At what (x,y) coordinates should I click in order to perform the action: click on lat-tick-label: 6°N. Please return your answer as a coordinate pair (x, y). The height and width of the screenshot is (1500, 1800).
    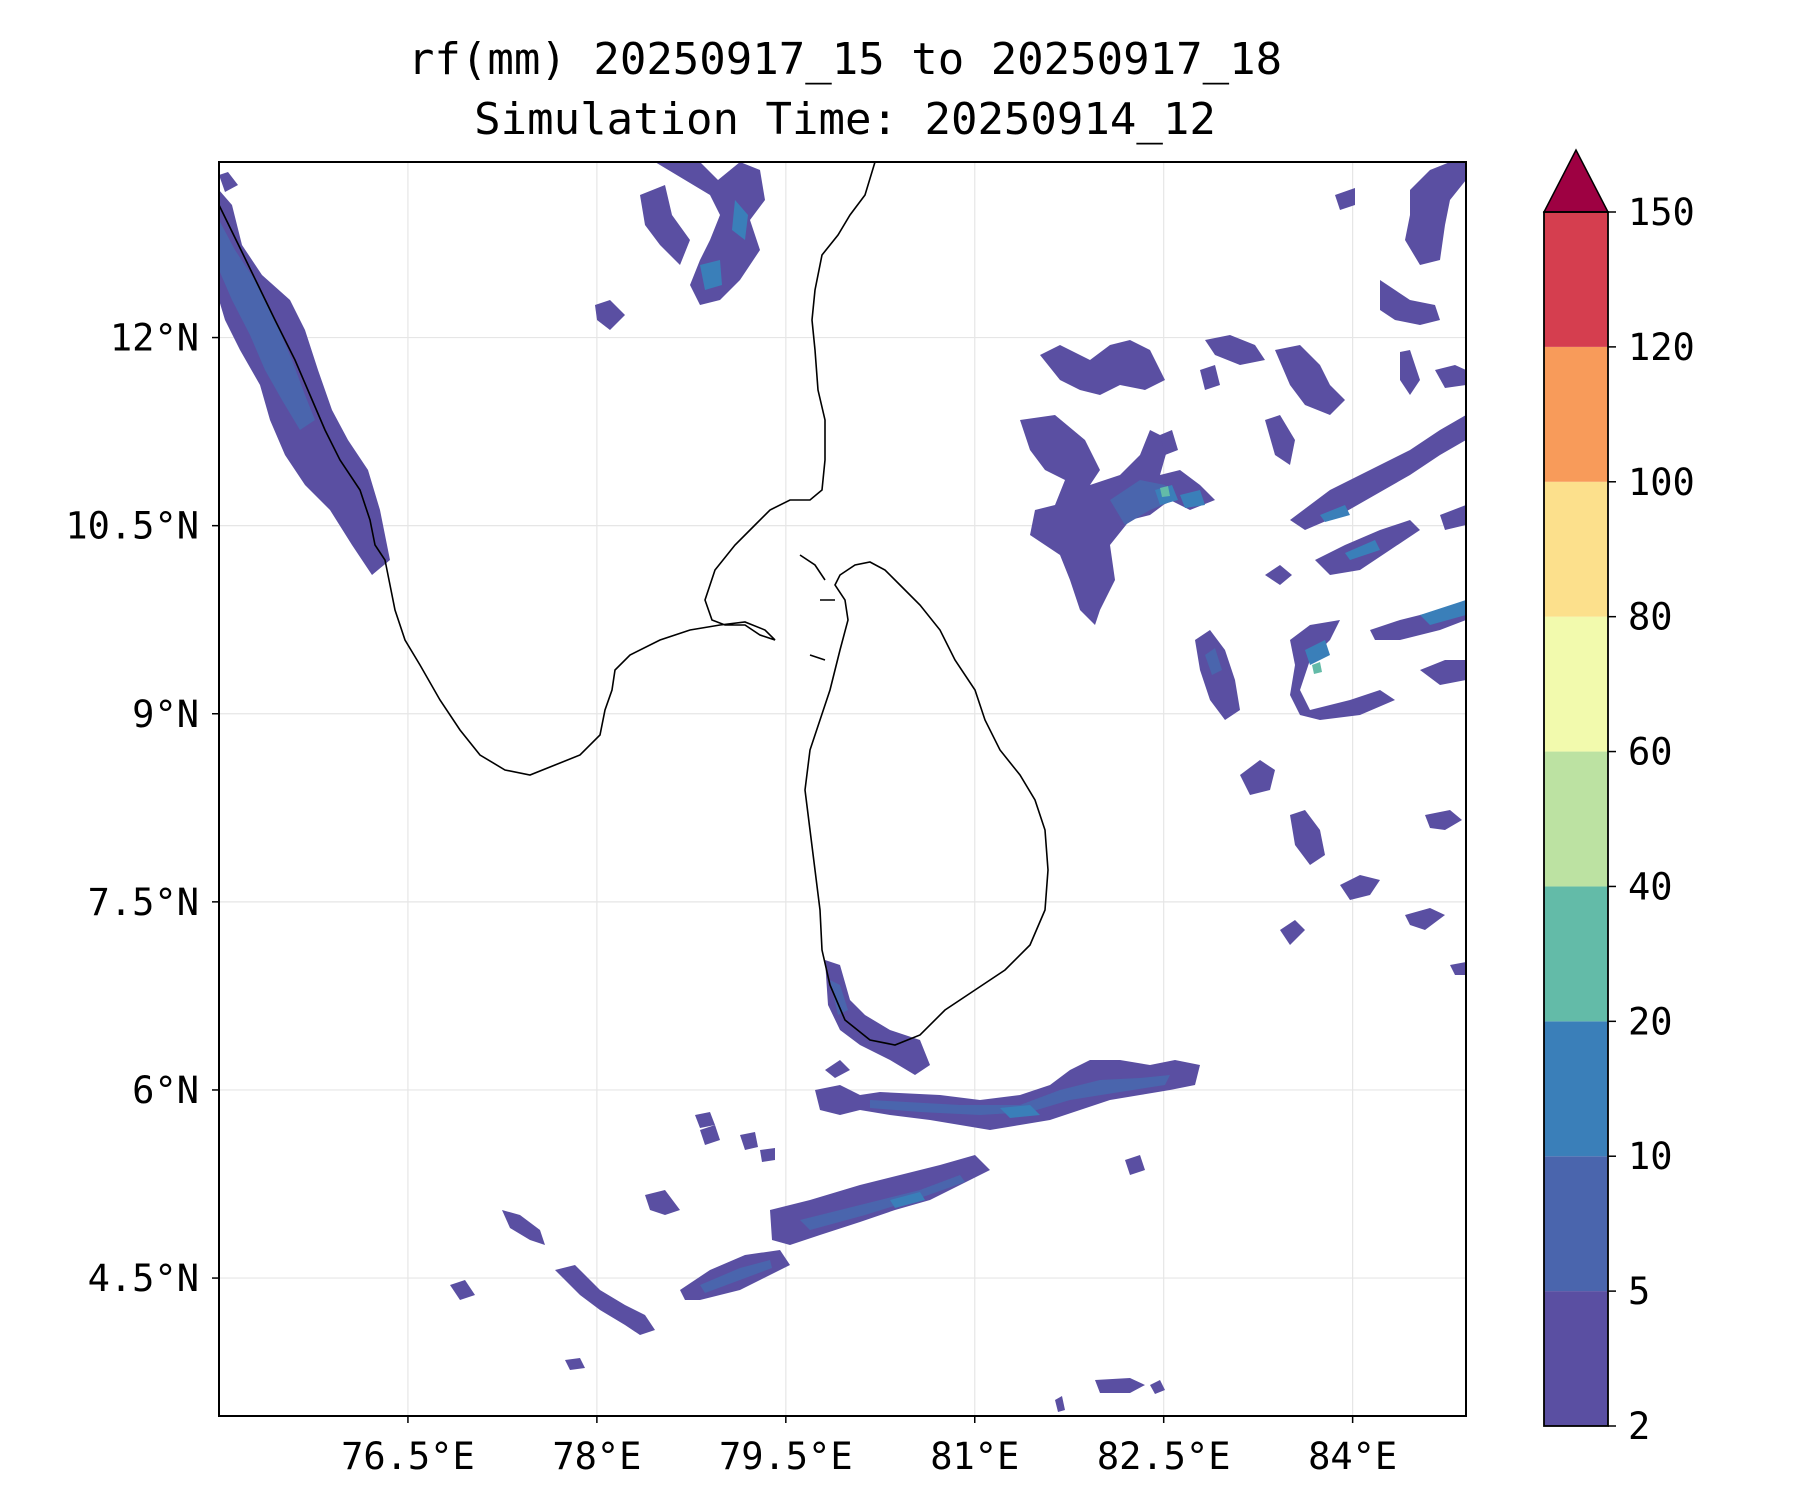
    Looking at the image, I should click on (165, 1090).